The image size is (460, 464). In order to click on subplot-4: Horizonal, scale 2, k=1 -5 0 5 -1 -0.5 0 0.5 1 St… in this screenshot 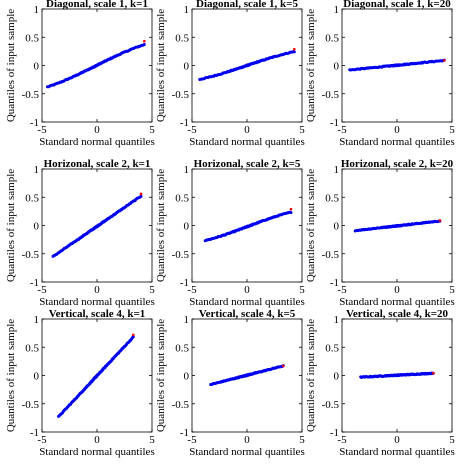, I will do `click(80, 233)`.